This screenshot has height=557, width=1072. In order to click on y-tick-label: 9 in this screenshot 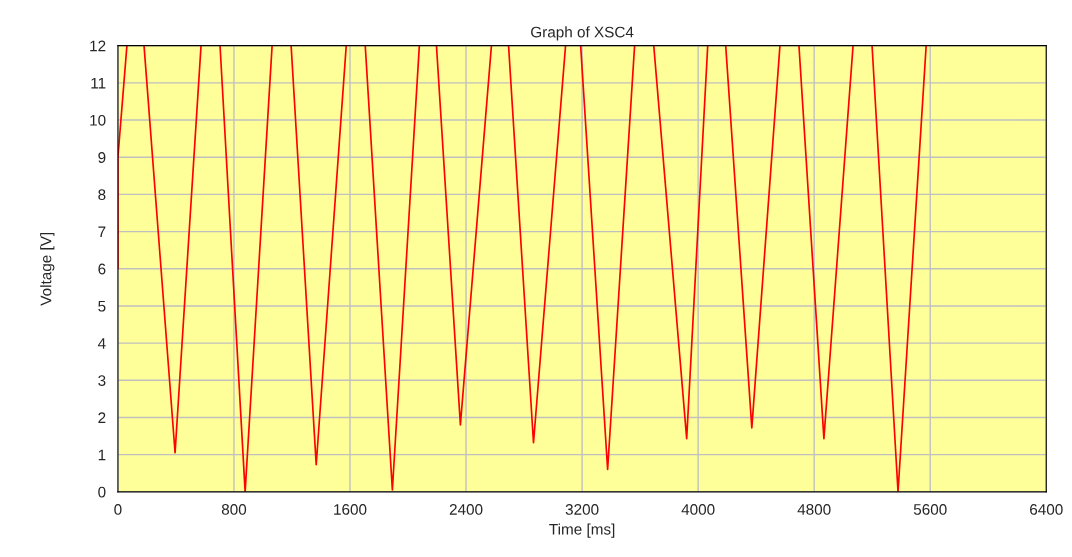, I will do `click(102, 157)`.